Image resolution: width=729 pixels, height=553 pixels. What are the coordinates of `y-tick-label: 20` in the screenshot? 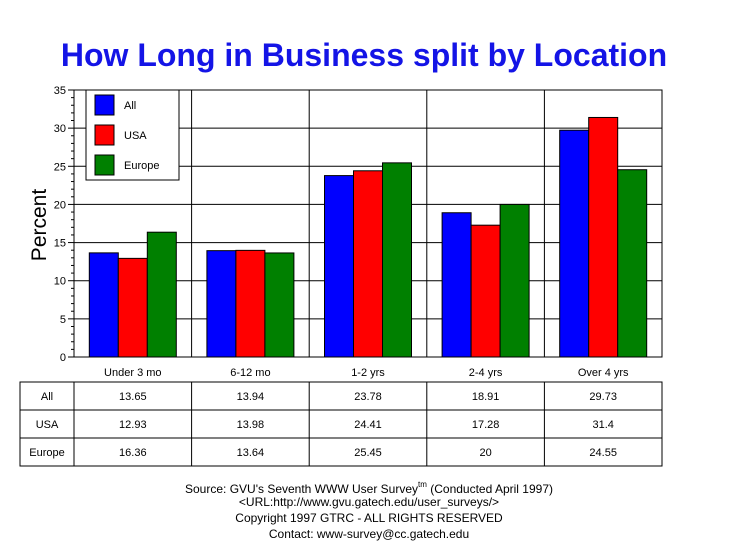 It's located at (60, 205).